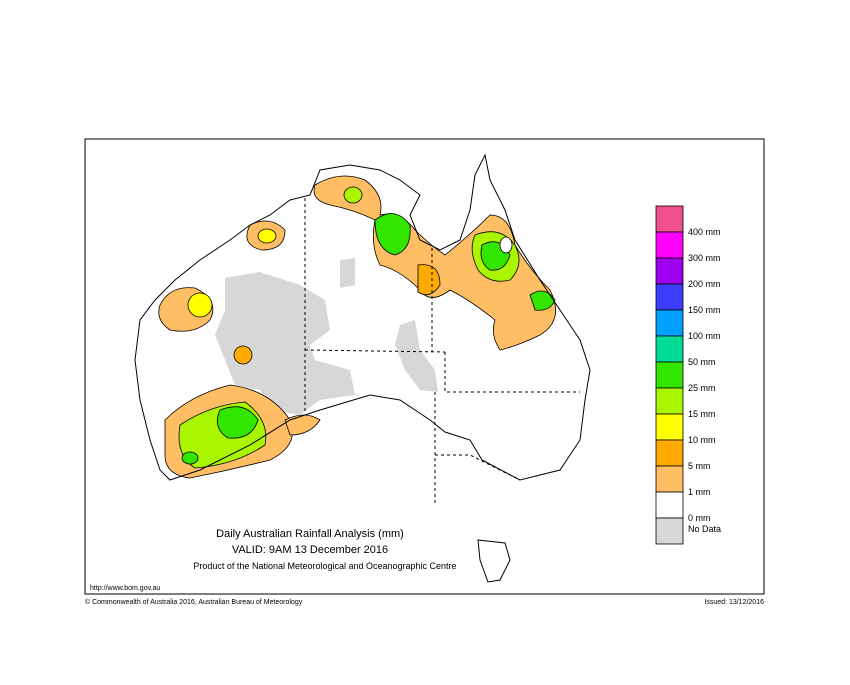 This screenshot has width=850, height=685. Describe the element at coordinates (699, 518) in the screenshot. I see `legend-label: 0 mm` at that location.